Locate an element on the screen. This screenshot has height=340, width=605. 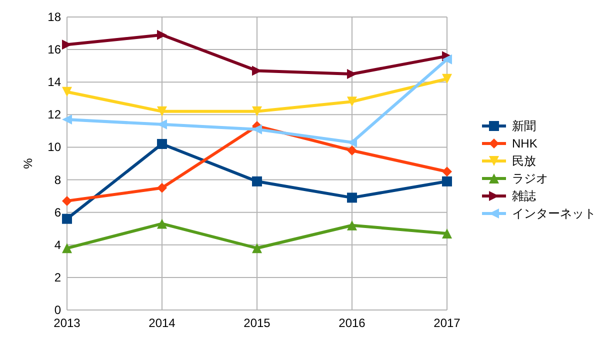
x-tick-label: 2014 is located at coordinates (162, 323).